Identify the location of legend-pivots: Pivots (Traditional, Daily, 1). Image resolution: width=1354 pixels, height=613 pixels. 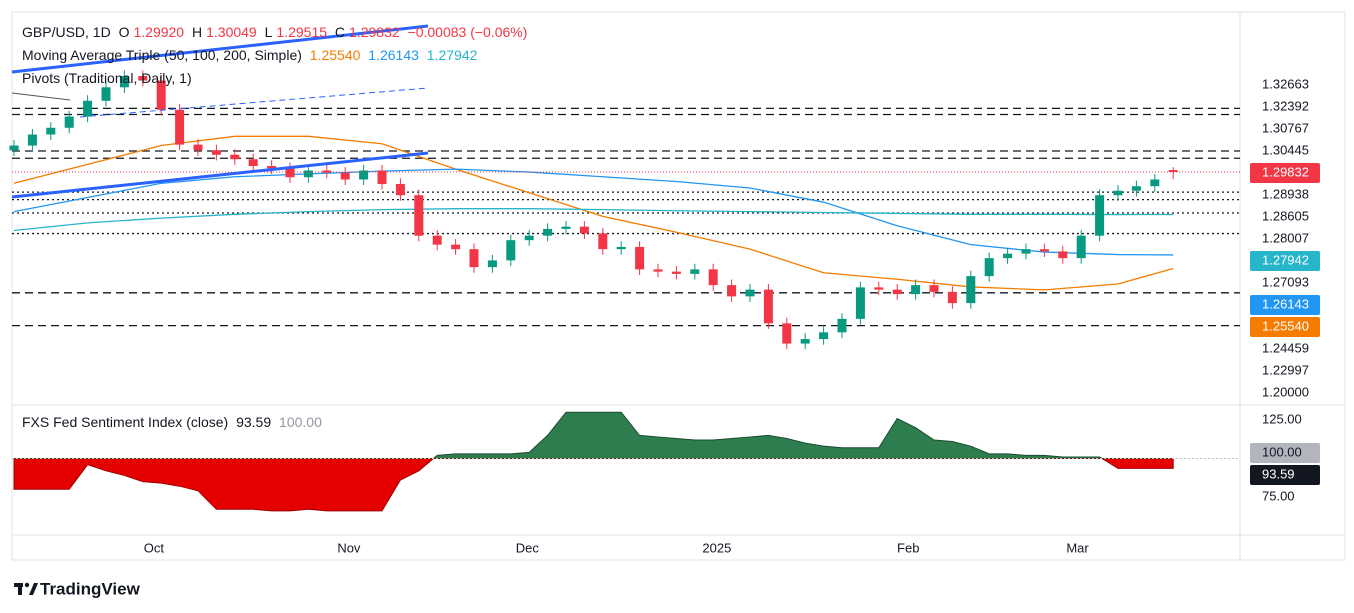
(109, 78).